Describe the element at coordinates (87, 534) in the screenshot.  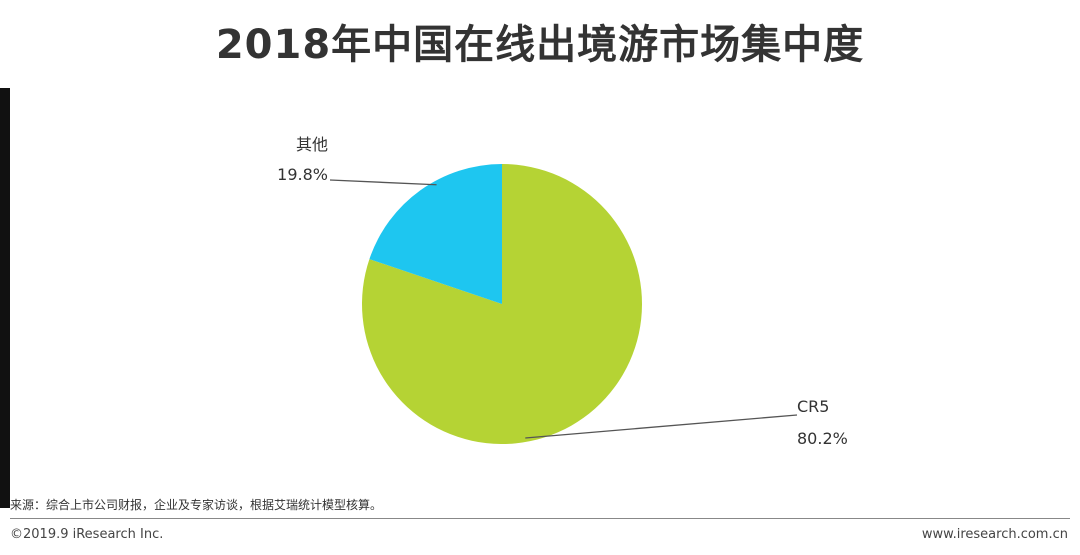
I see `copyright-text: ©2019.9 iResearch Inc.` at that location.